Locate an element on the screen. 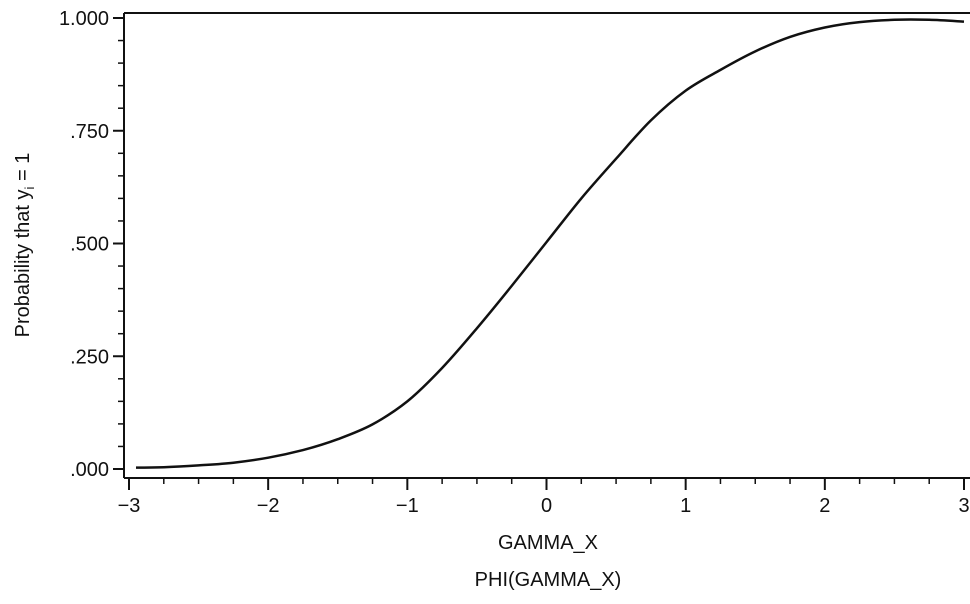 The image size is (970, 604). y-tick-label: .750 is located at coordinates (89, 132).